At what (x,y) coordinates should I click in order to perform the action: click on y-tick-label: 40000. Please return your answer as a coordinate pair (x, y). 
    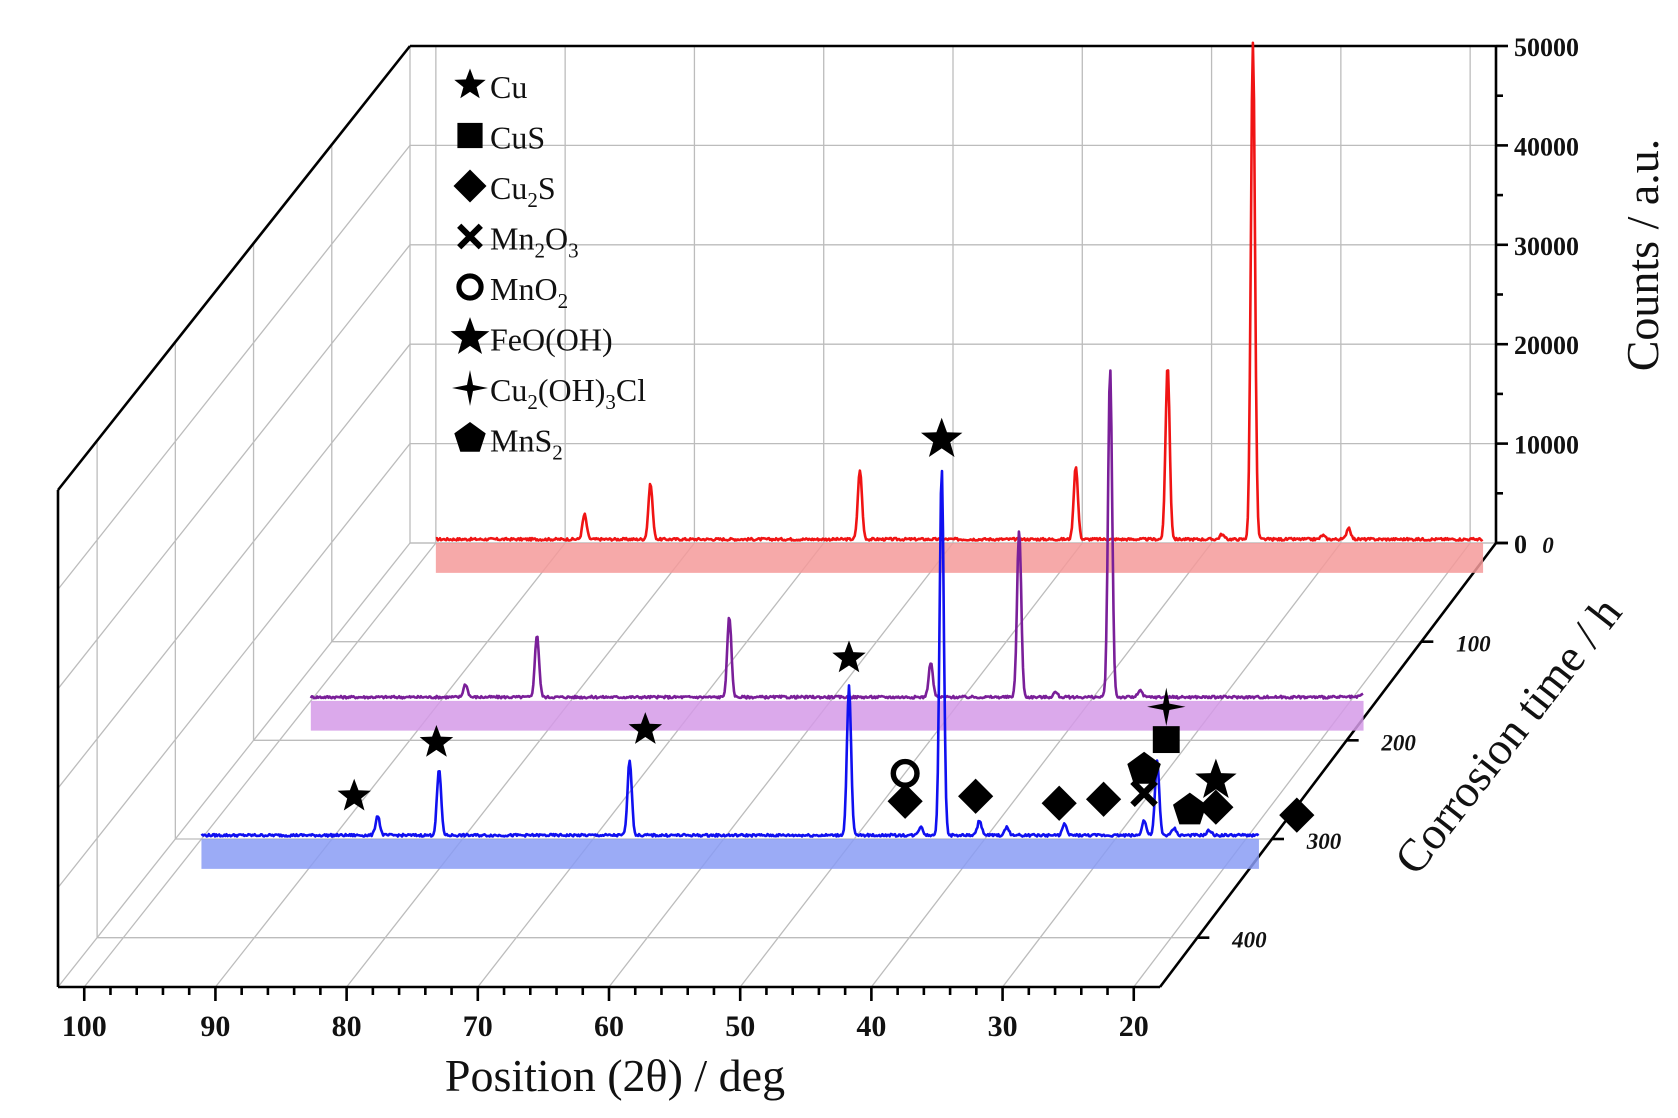
    Looking at the image, I should click on (1546, 146).